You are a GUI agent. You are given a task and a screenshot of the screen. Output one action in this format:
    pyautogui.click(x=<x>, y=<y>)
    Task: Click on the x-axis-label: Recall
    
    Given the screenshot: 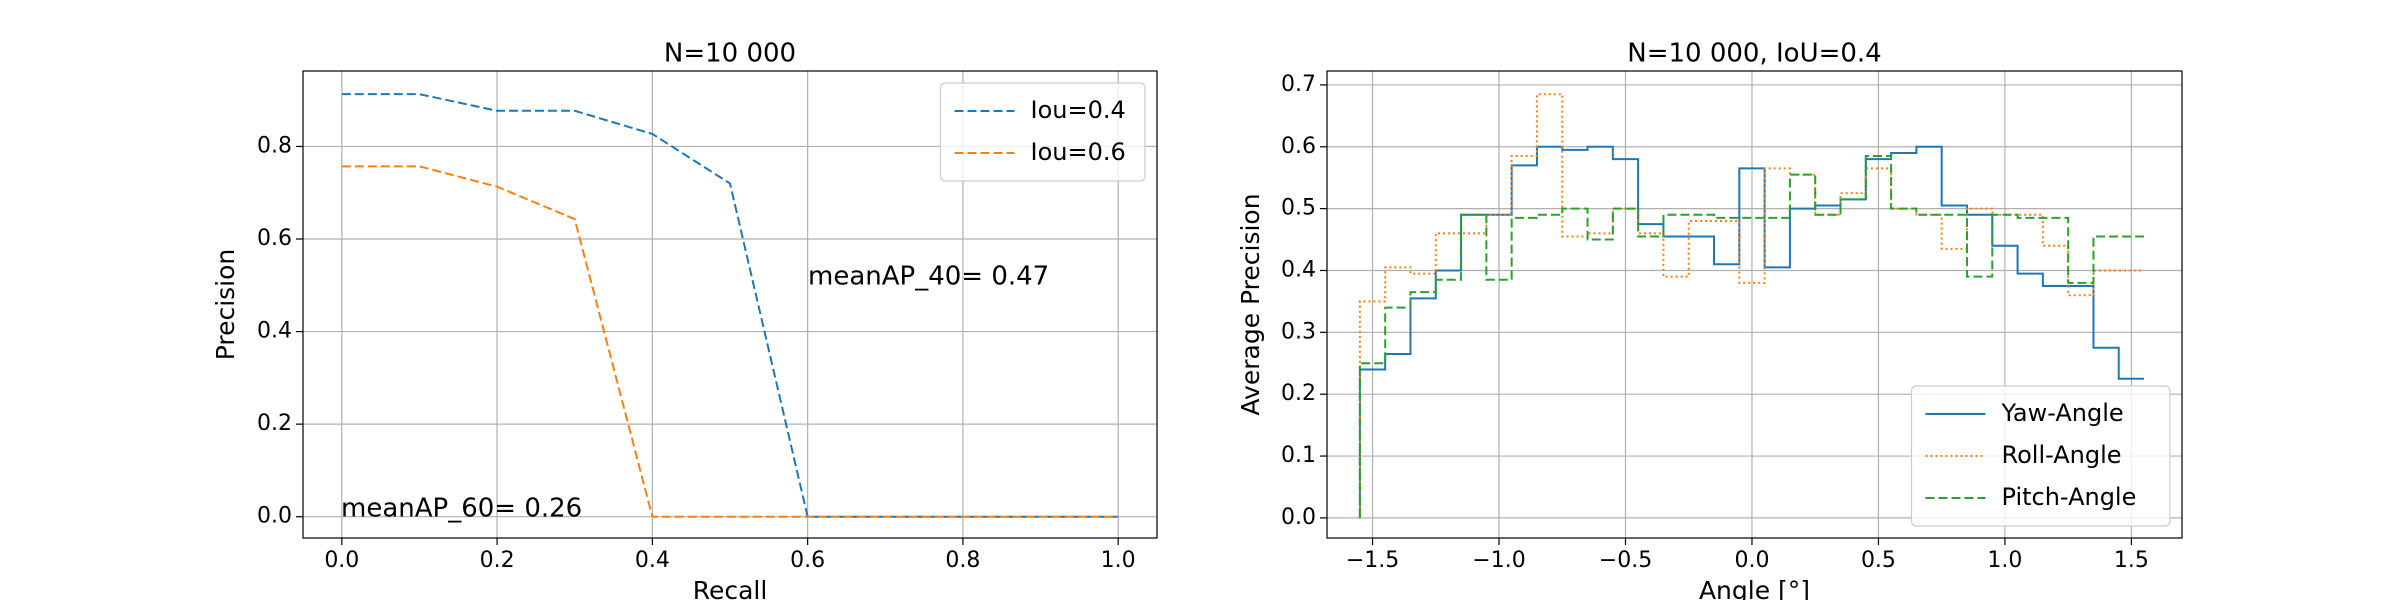 What is the action you would take?
    pyautogui.click(x=730, y=588)
    